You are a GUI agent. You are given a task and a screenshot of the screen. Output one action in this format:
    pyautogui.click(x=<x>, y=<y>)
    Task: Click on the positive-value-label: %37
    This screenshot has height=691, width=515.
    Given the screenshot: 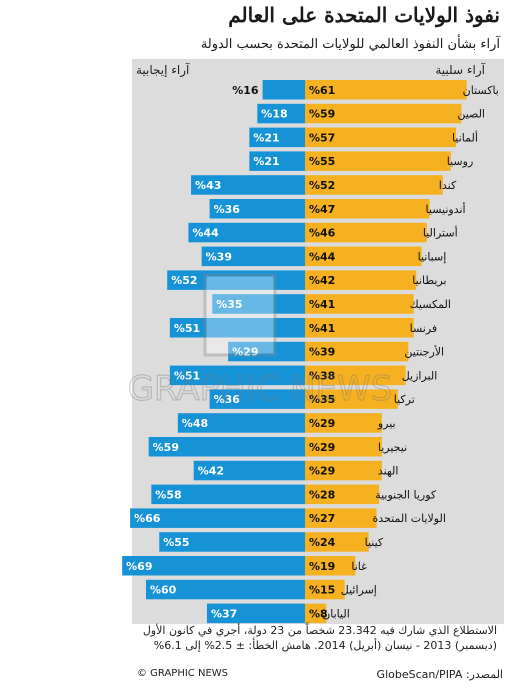 What is the action you would take?
    pyautogui.click(x=224, y=613)
    